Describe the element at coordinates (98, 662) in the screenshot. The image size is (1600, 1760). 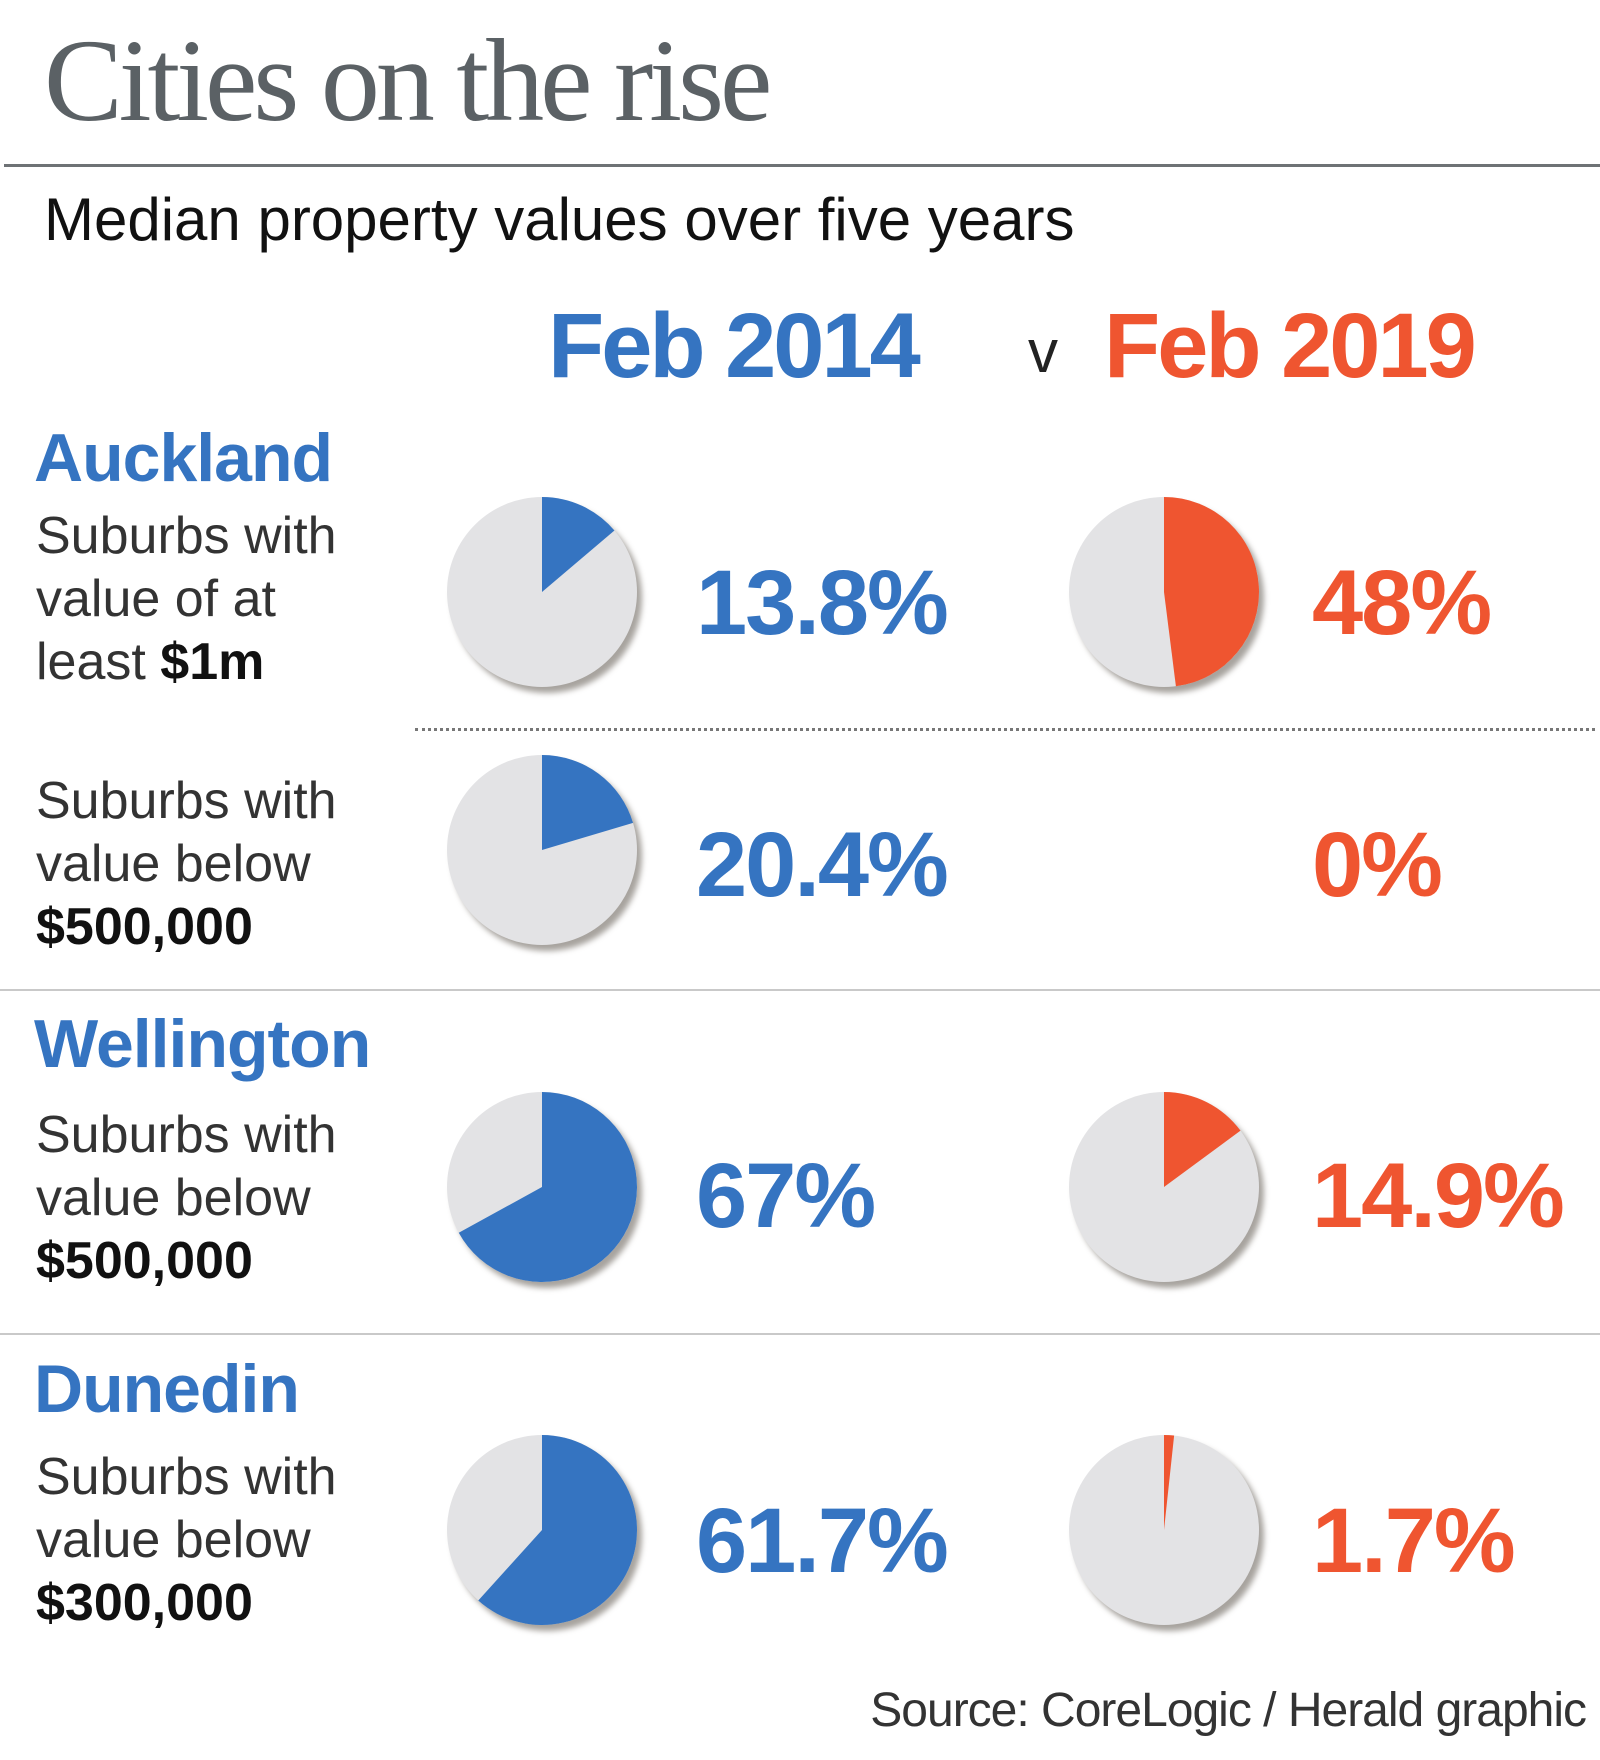
I see `desc-line: least` at that location.